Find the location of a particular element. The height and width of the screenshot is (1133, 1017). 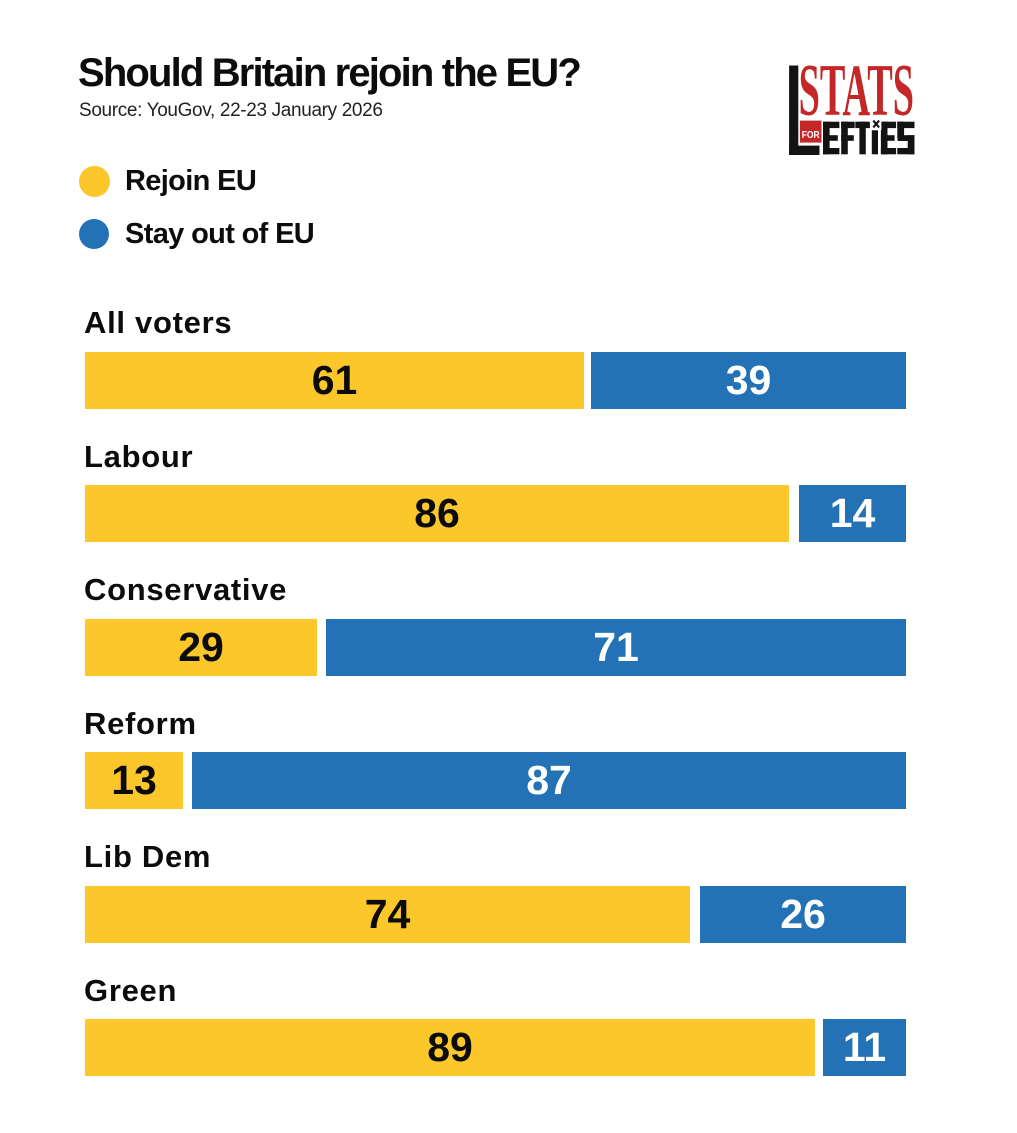

svg-text: STATS is located at coordinates (856, 98).